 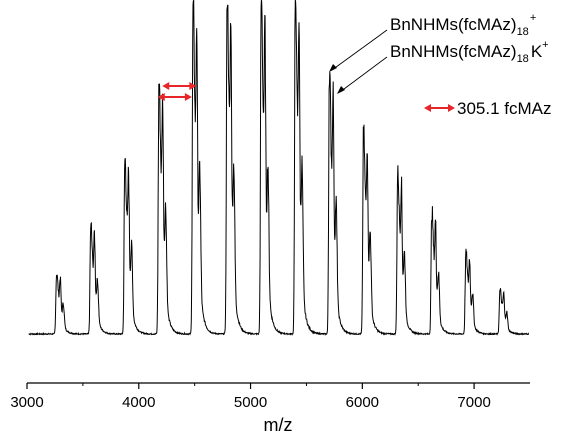 What do you see at coordinates (333, 68) in the screenshot?
I see `annotation-ion-1-arrowhead` at bounding box center [333, 68].